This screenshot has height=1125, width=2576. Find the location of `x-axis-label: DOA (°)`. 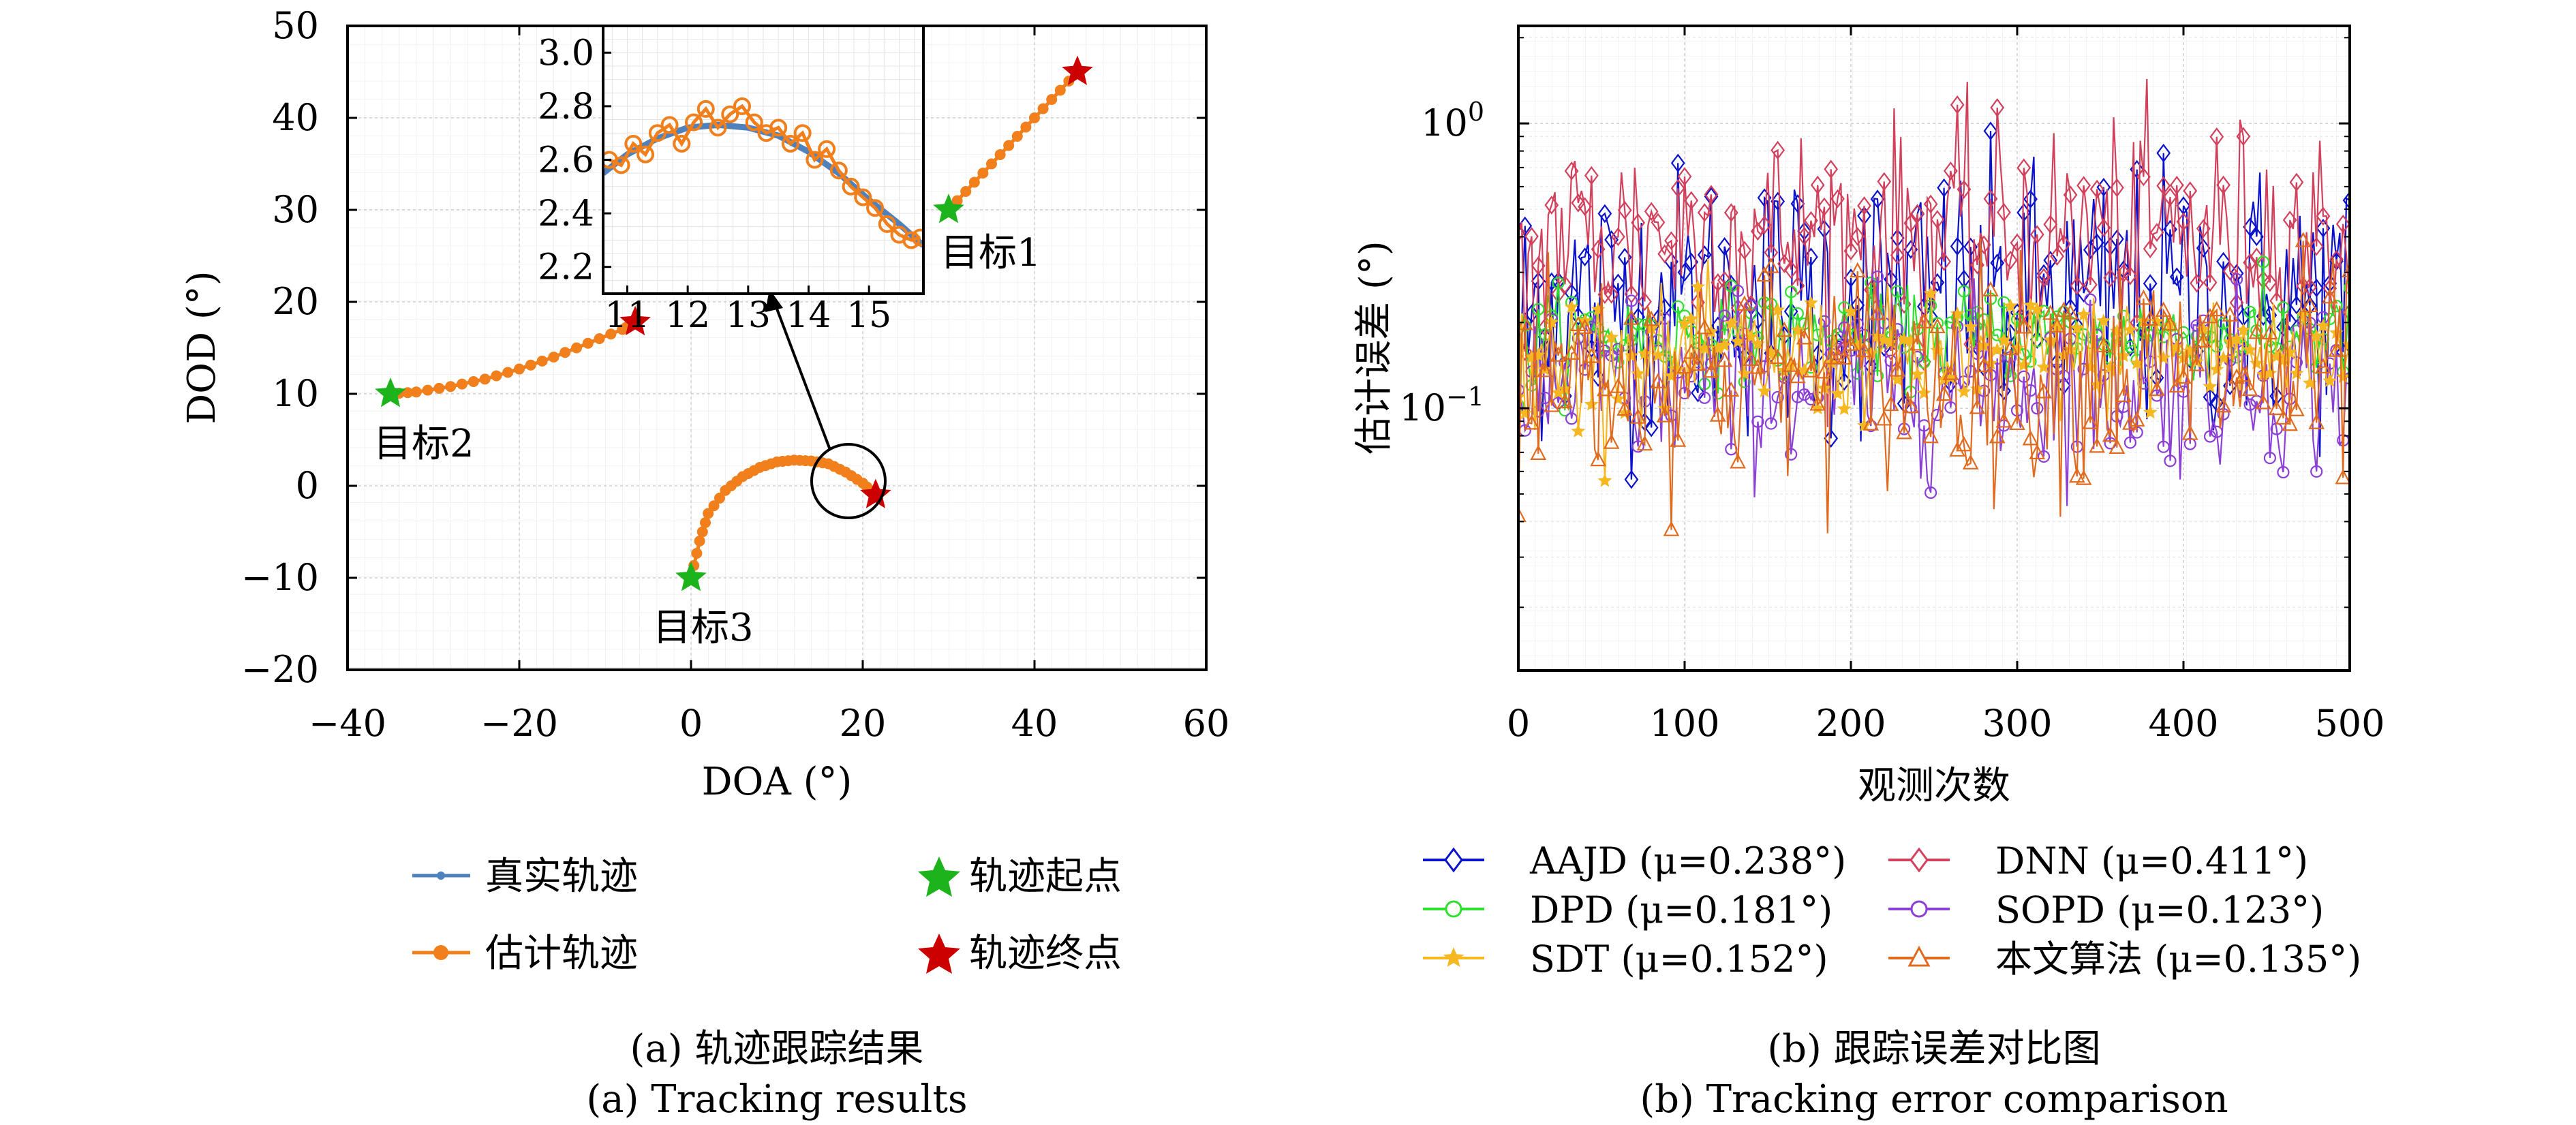

x-axis-label: DOA (°) is located at coordinates (777, 782).